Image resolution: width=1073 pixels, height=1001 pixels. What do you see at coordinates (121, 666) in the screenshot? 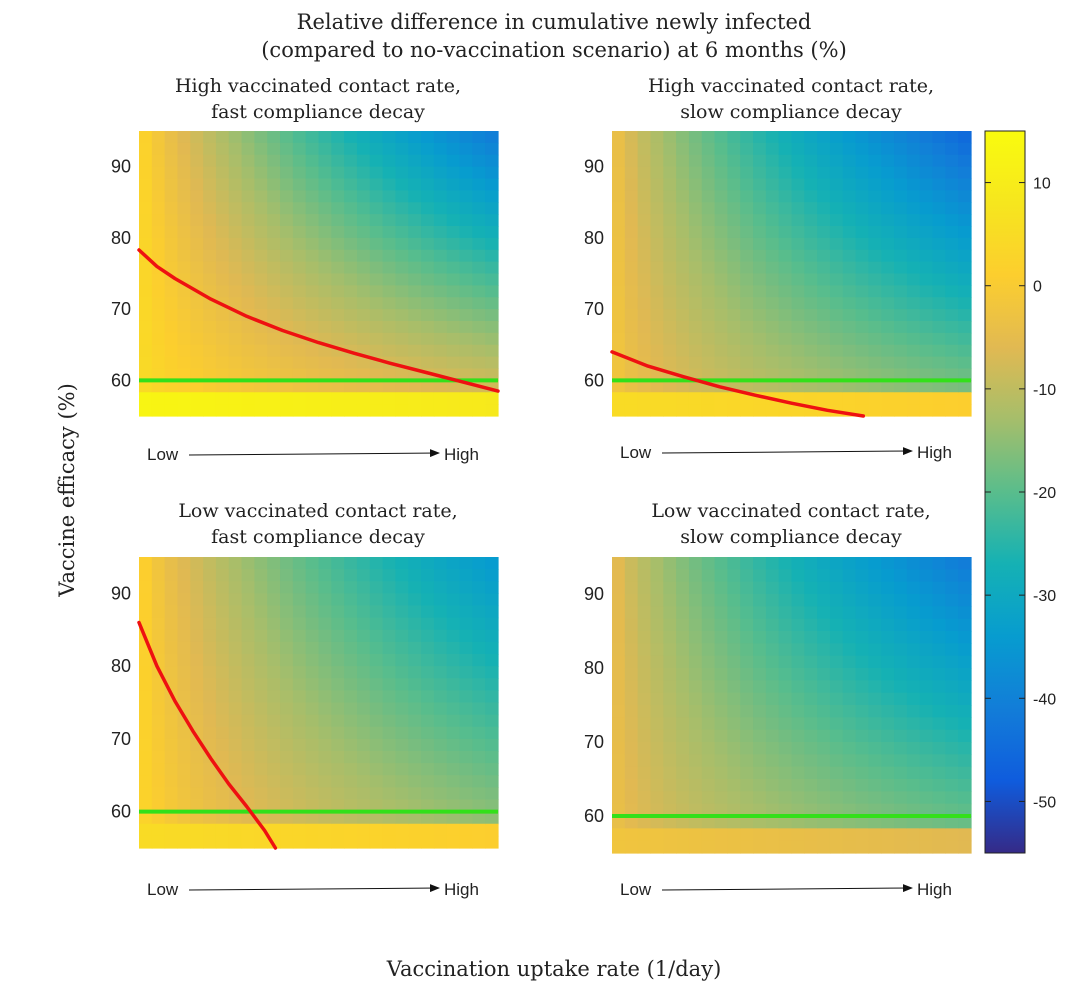
I see `y-tick-label: 80` at bounding box center [121, 666].